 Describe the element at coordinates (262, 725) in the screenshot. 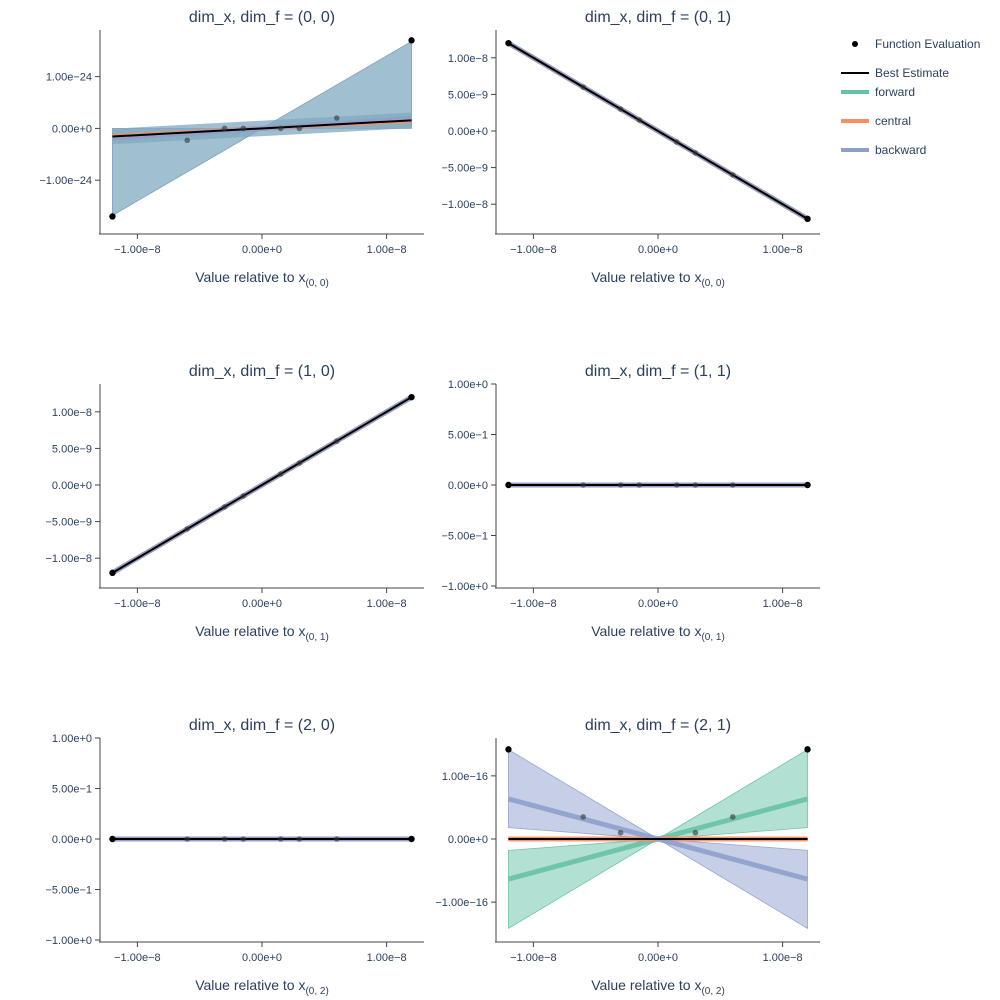

I see `panel-title: dim_x, dim_f = (2, 0)` at that location.